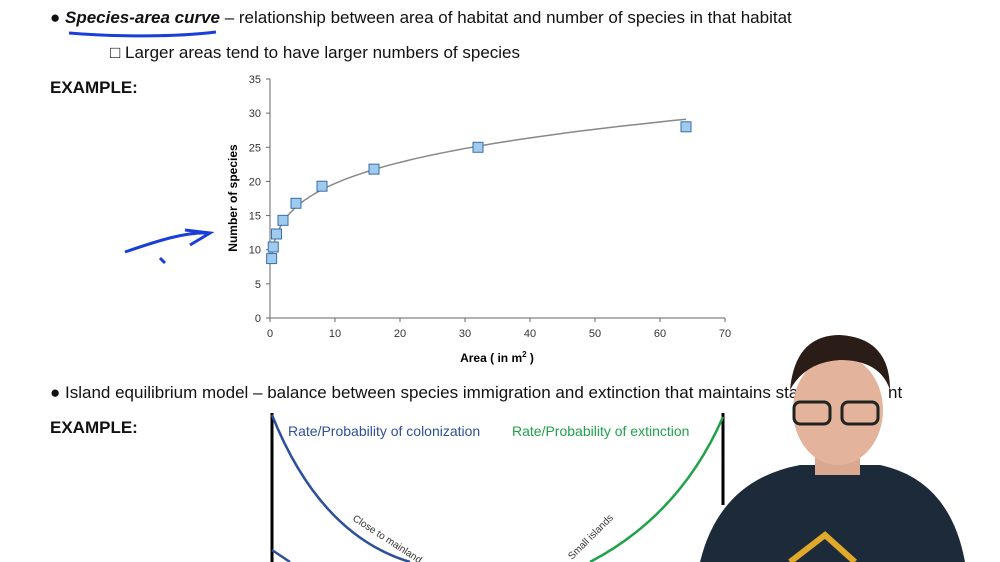  Describe the element at coordinates (725, 334) in the screenshot. I see `x-tick-label: 70` at that location.